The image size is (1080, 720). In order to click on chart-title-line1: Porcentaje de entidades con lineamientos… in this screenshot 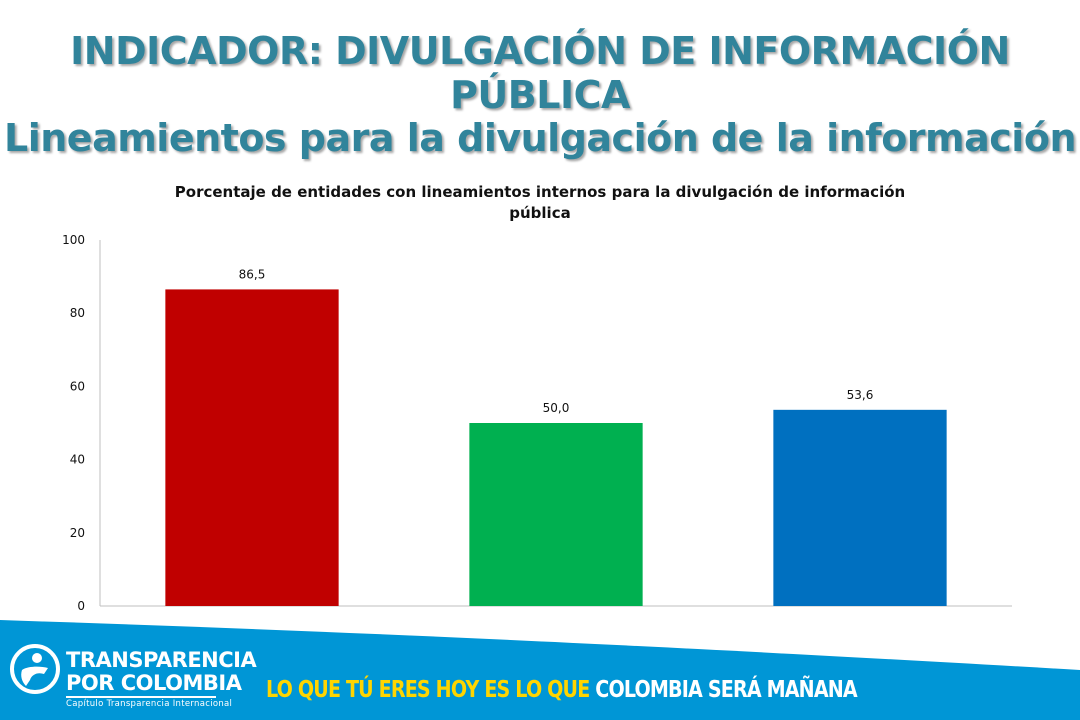, I will do `click(540, 192)`.